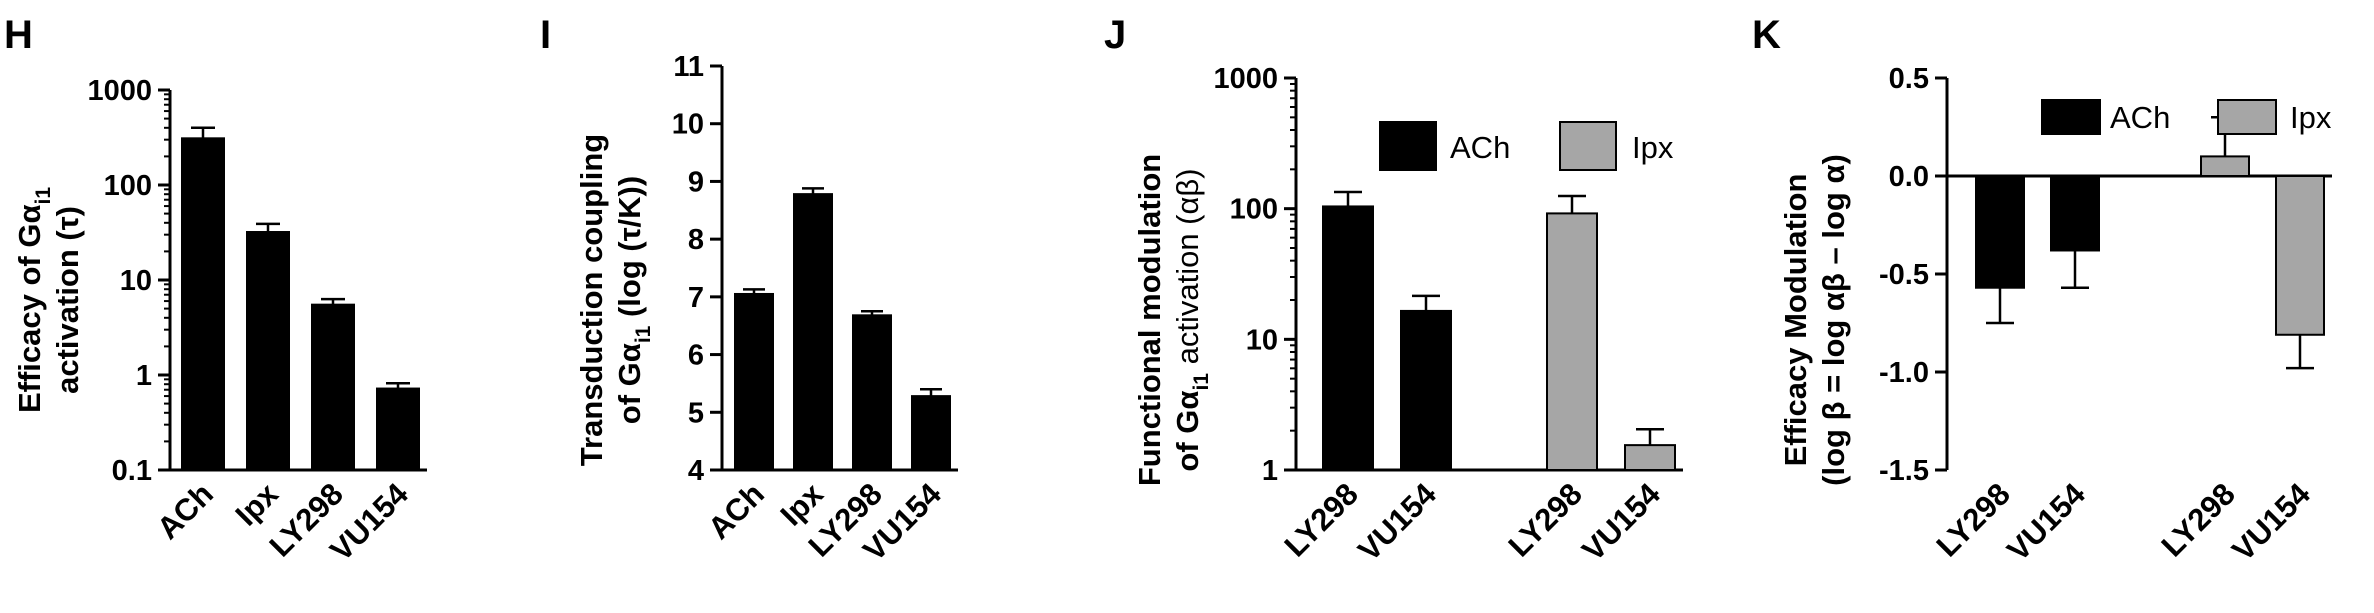  Describe the element at coordinates (33, 300) in the screenshot. I see `panel-h-ylabel-line1: Efficacy of Gαi1` at that location.